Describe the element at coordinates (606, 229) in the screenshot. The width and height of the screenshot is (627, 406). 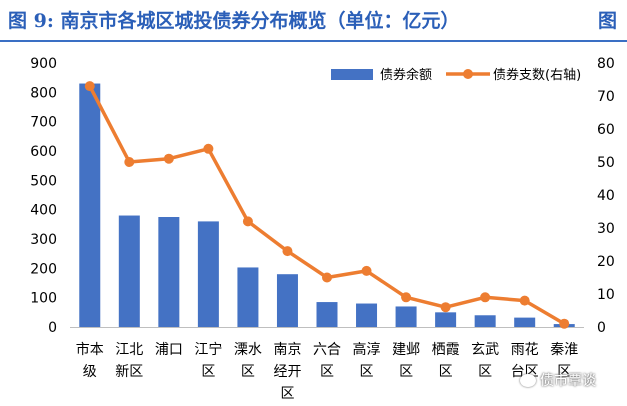
I see `right-axis-tick-label: 30` at that location.